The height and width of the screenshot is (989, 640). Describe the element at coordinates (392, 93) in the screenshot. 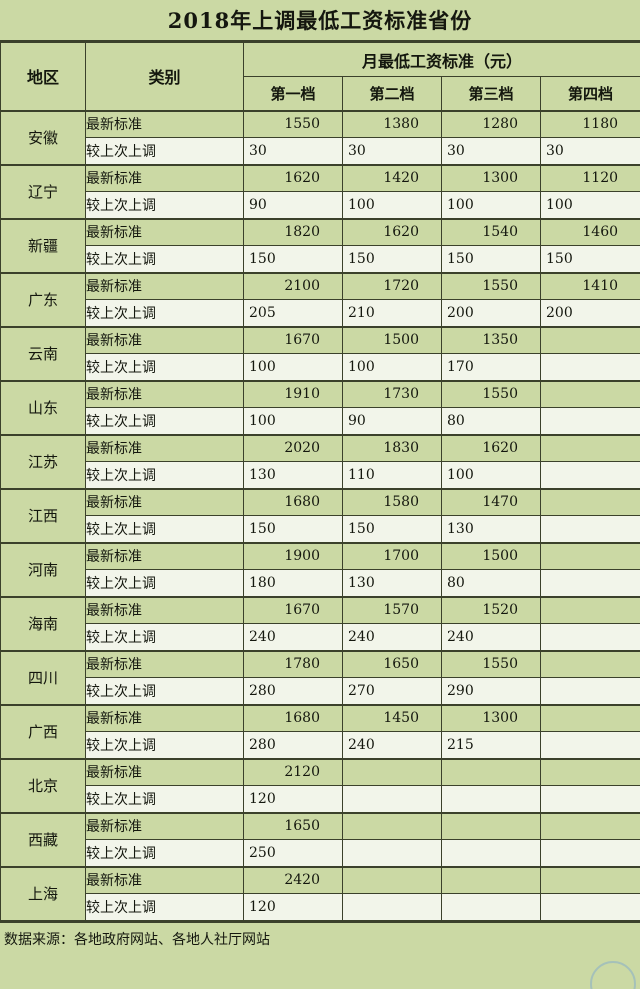

I see `column-header-tier-2: 第二档` at that location.